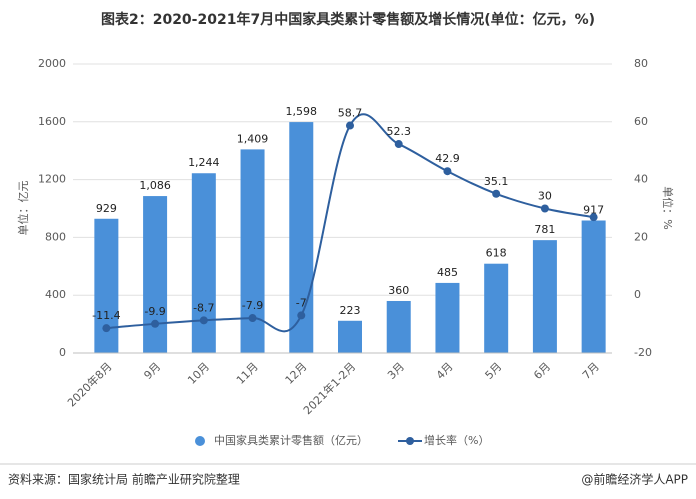  I want to click on bar-value-label: 223, so click(350, 310).